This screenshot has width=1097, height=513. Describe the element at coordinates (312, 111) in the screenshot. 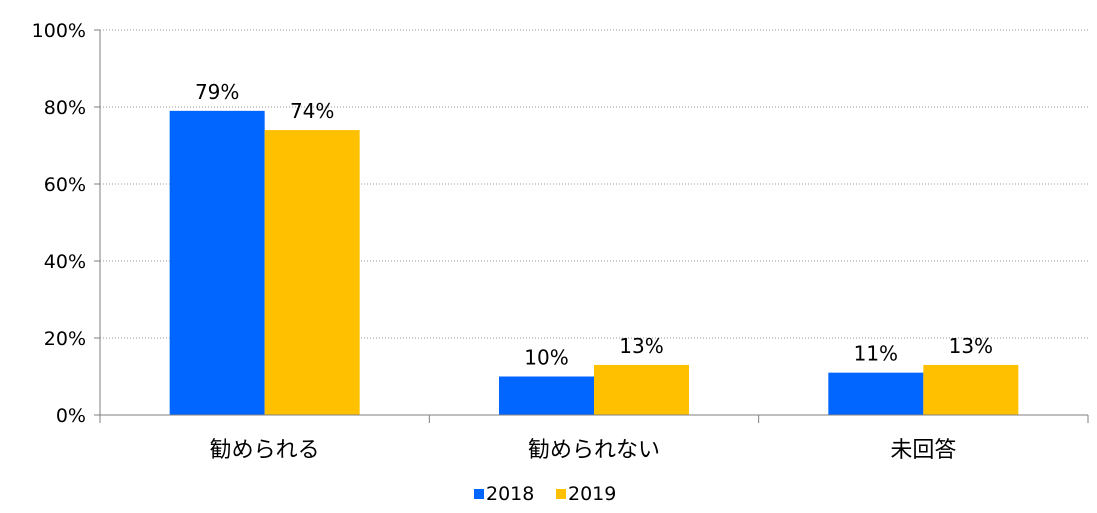

I see `data-label: 74%` at that location.